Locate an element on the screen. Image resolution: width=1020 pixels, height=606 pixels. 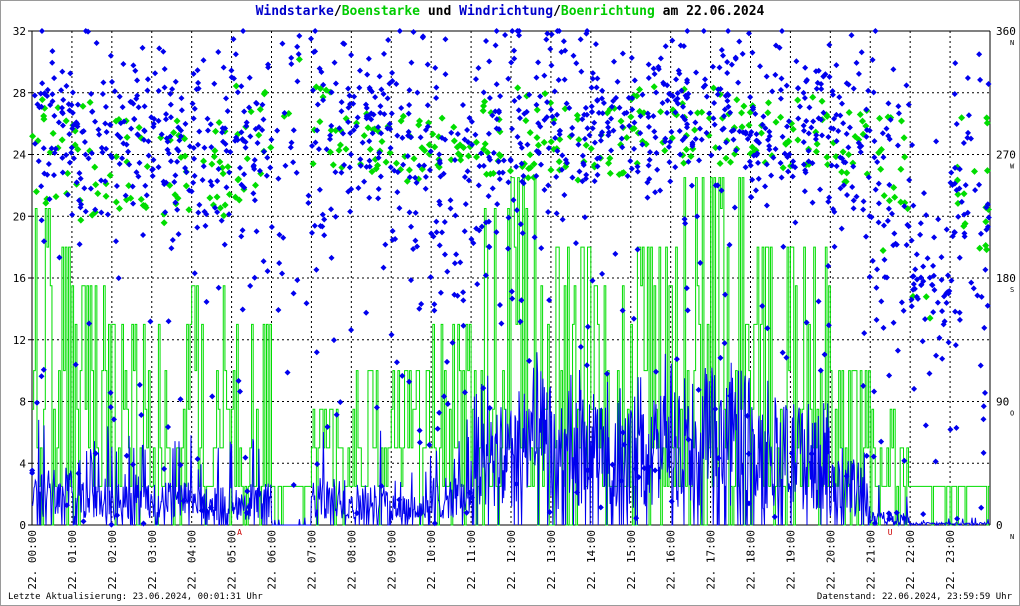
x-tick-label: 22. 20:00 is located at coordinates (830, 560).